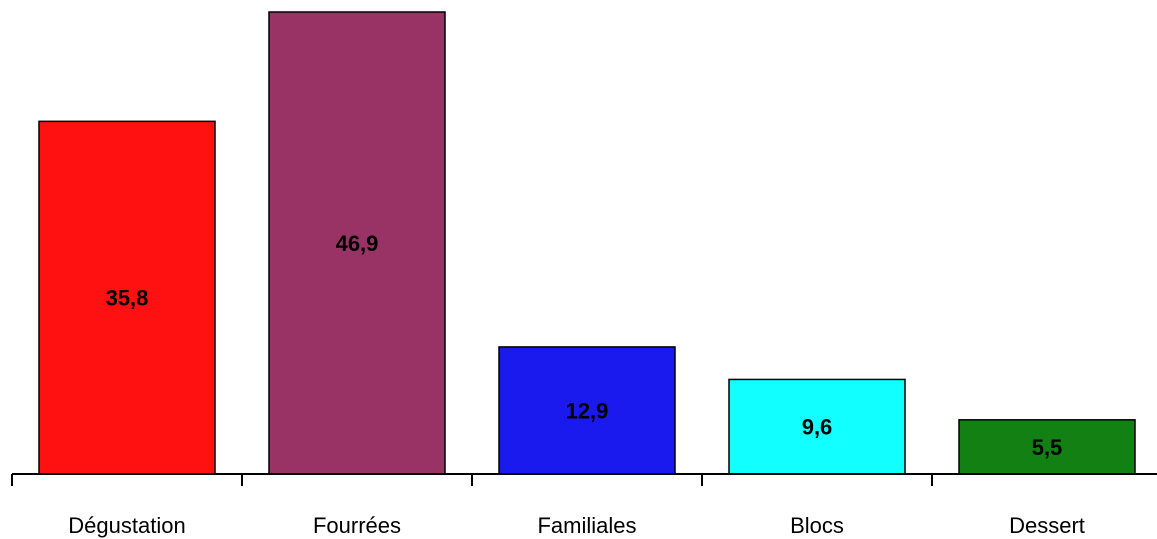  I want to click on bar-value-label: 12,9, so click(587, 410).